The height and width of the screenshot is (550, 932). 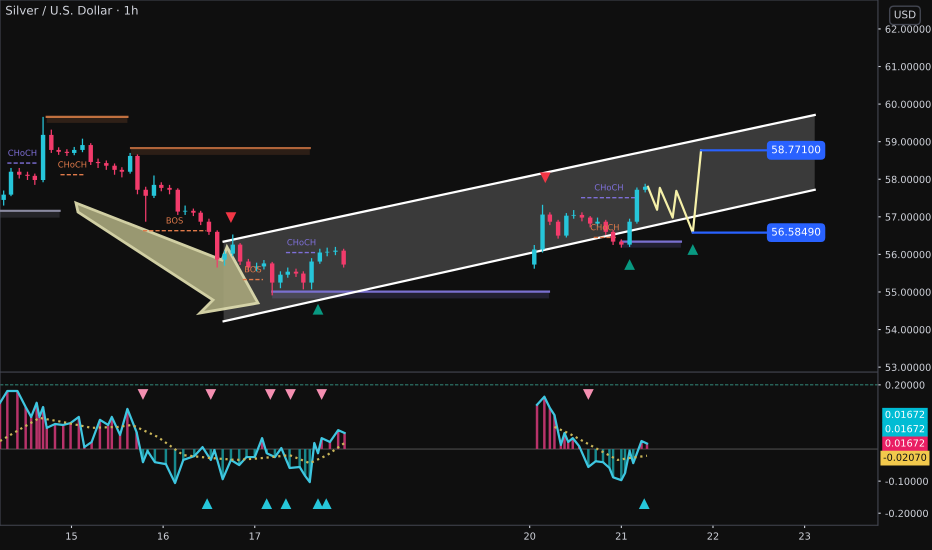 I want to click on x-tick-label: 20, so click(x=530, y=536).